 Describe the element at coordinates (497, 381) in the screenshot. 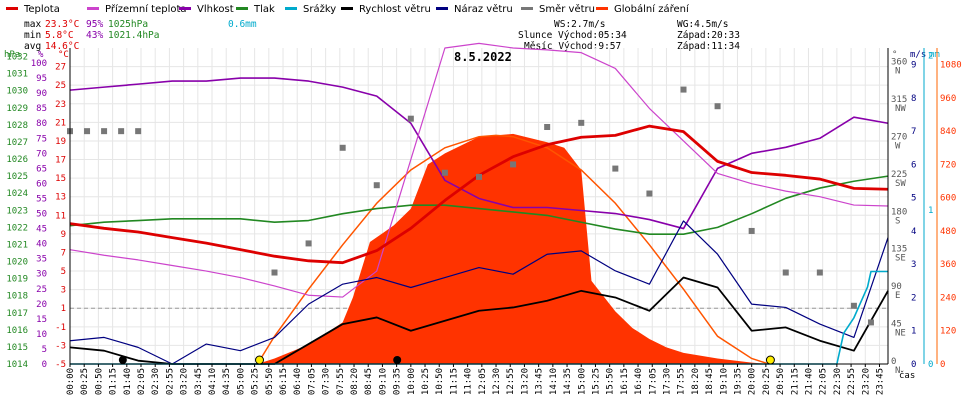

I see `x-tick-label: 12:30` at that location.